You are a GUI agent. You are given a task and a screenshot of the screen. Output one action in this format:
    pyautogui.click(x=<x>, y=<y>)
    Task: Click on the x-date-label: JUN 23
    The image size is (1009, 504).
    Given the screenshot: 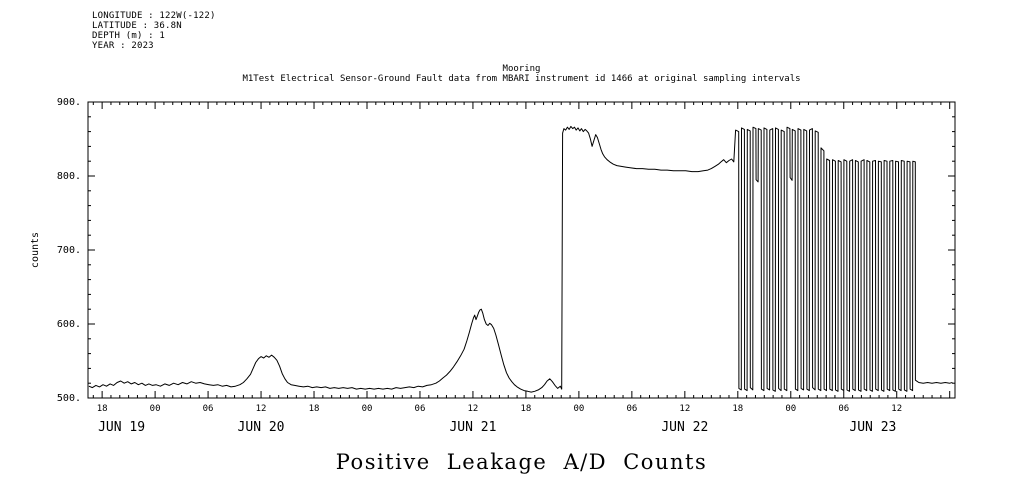 What is the action you would take?
    pyautogui.click(x=872, y=427)
    